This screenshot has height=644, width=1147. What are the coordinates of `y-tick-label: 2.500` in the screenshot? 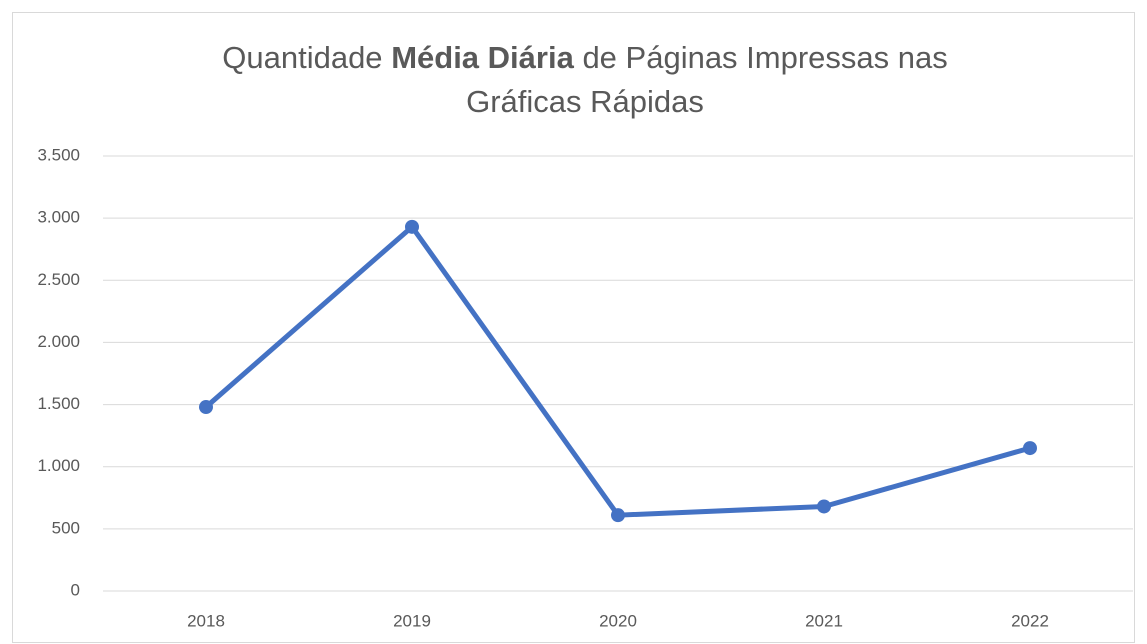 It's located at (58, 279).